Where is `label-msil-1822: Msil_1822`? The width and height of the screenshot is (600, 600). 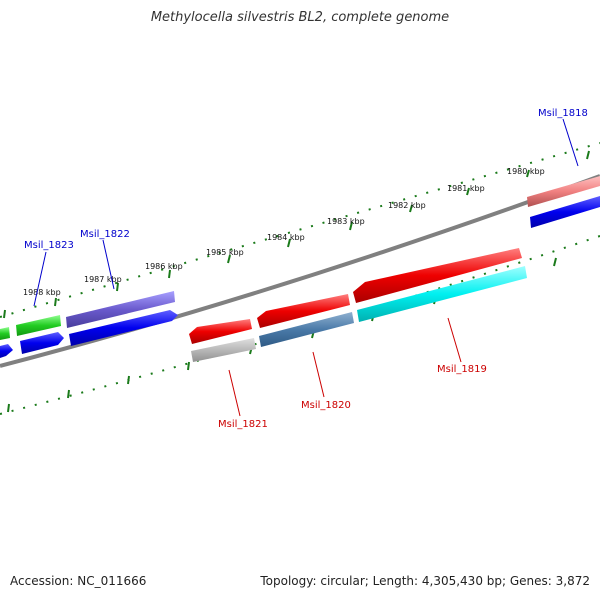 label-msil-1822: Msil_1822 is located at coordinates (105, 234).